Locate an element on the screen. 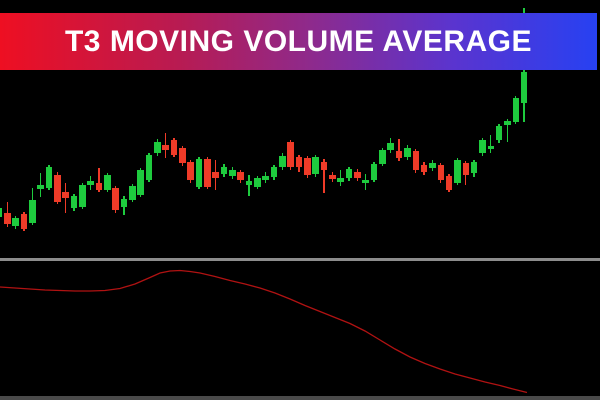  panel-divider is located at coordinates (300, 259).